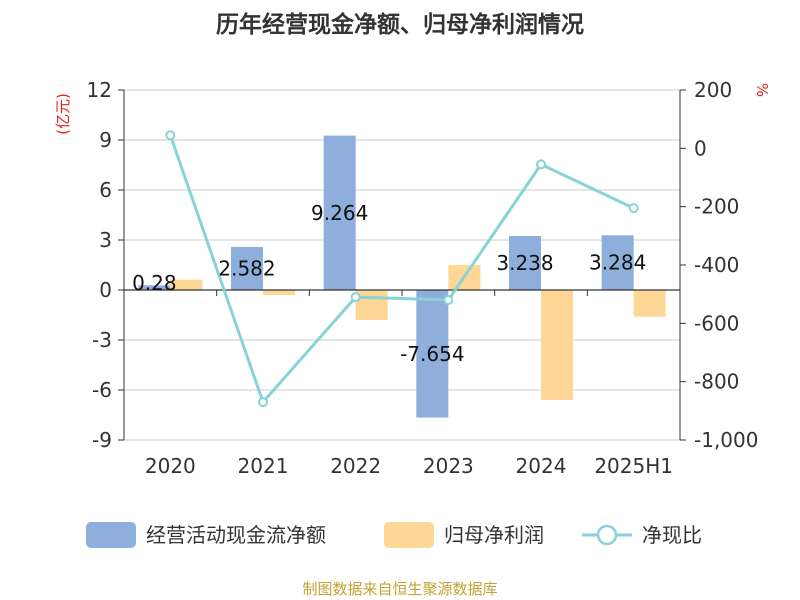 Image resolution: width=800 pixels, height=600 pixels. Describe the element at coordinates (170, 466) in the screenshot. I see `x-tick-label: 2020` at that location.